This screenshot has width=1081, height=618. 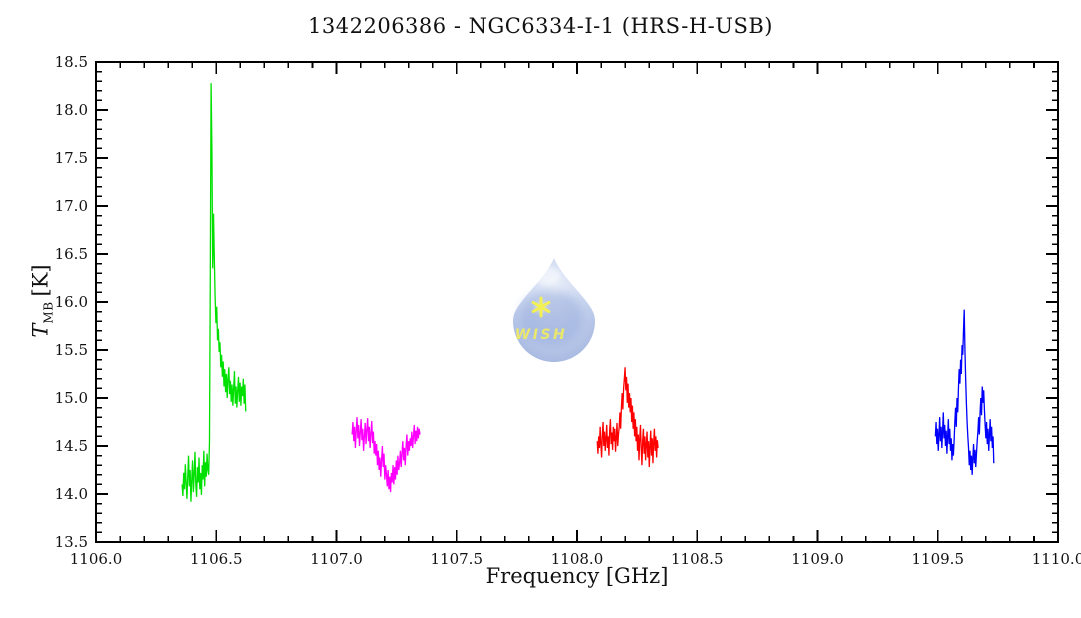 I want to click on y-tick-label: 17.0, so click(x=71, y=206).